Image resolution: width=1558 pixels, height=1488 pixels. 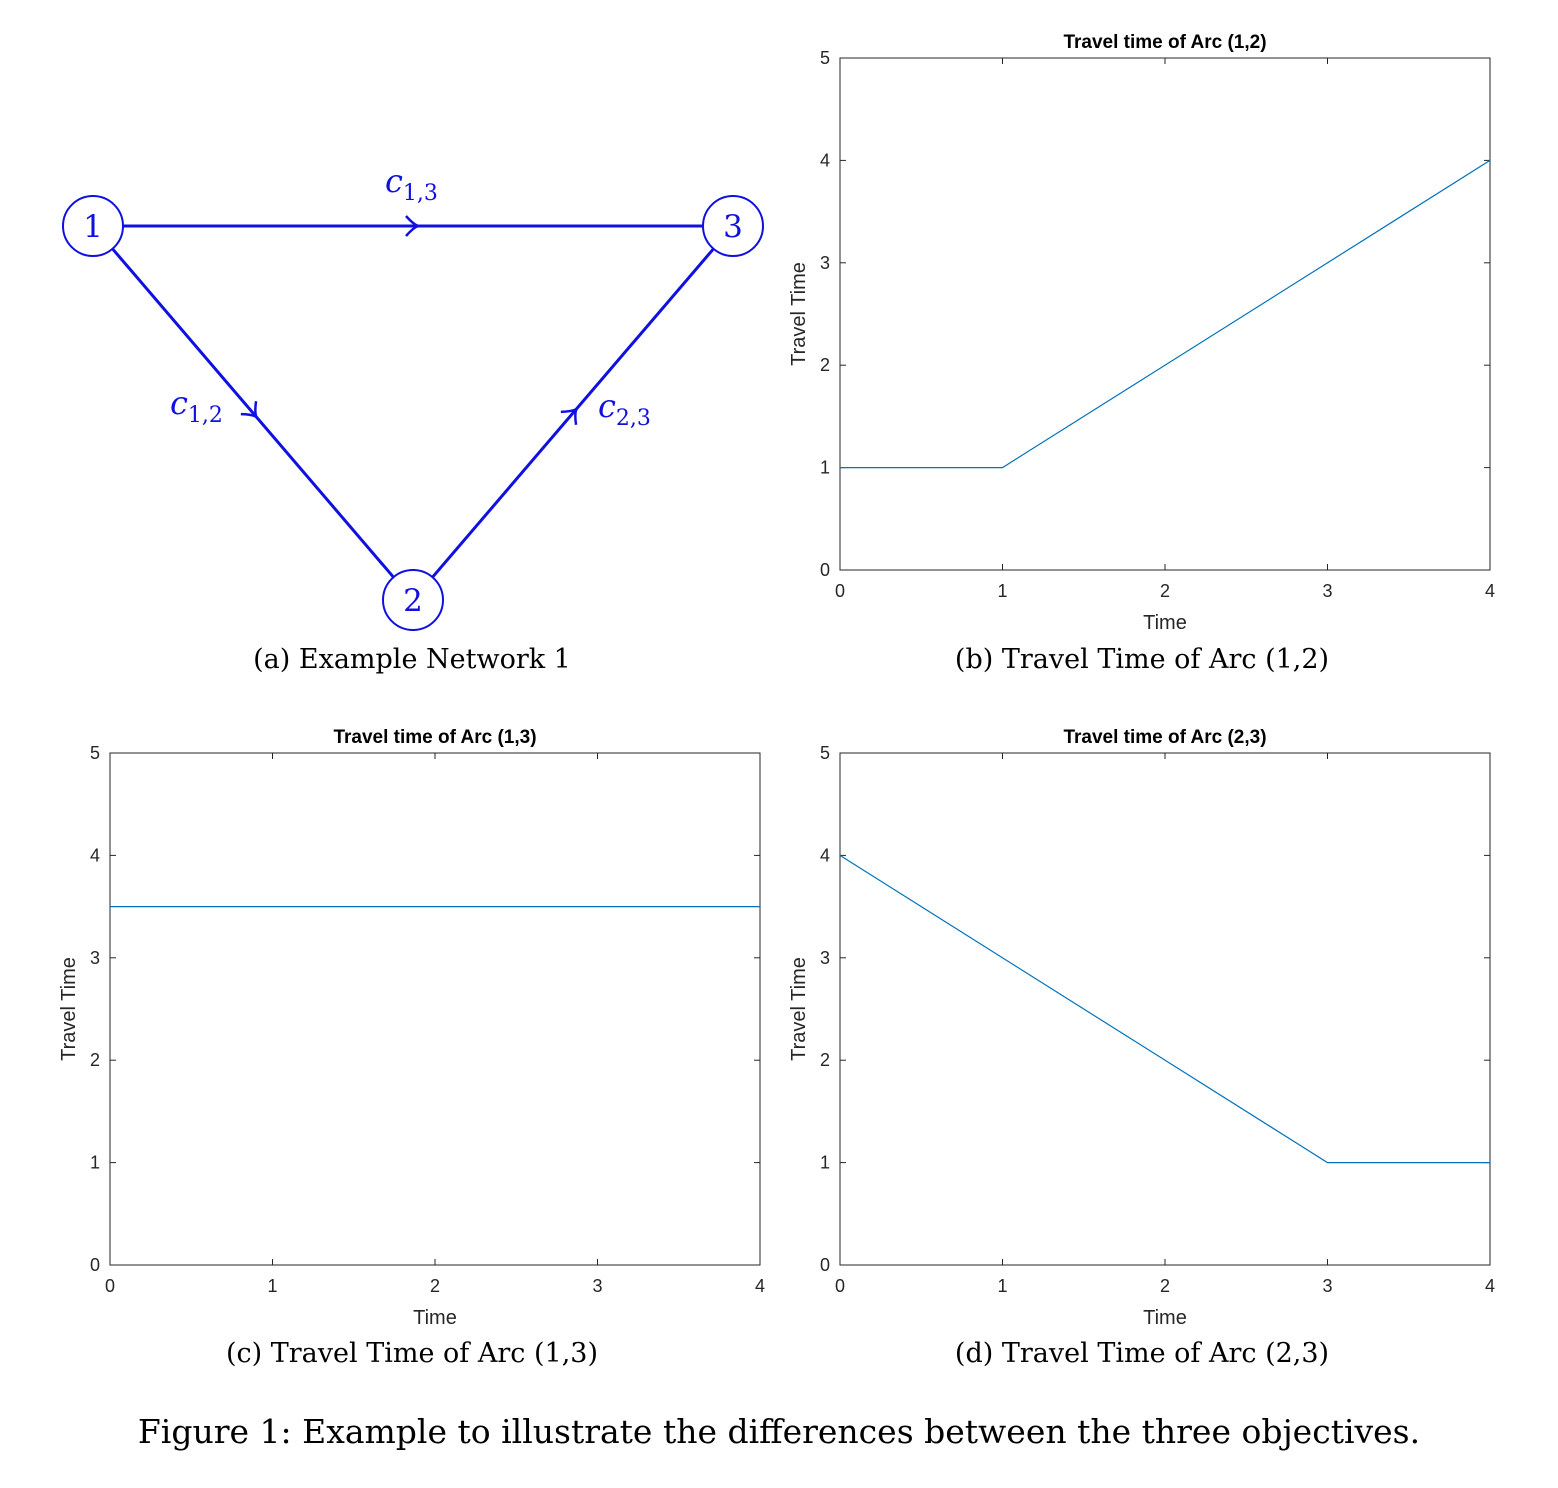 I want to click on chart-title: Travel time of Arc (1,2), so click(x=1164, y=42).